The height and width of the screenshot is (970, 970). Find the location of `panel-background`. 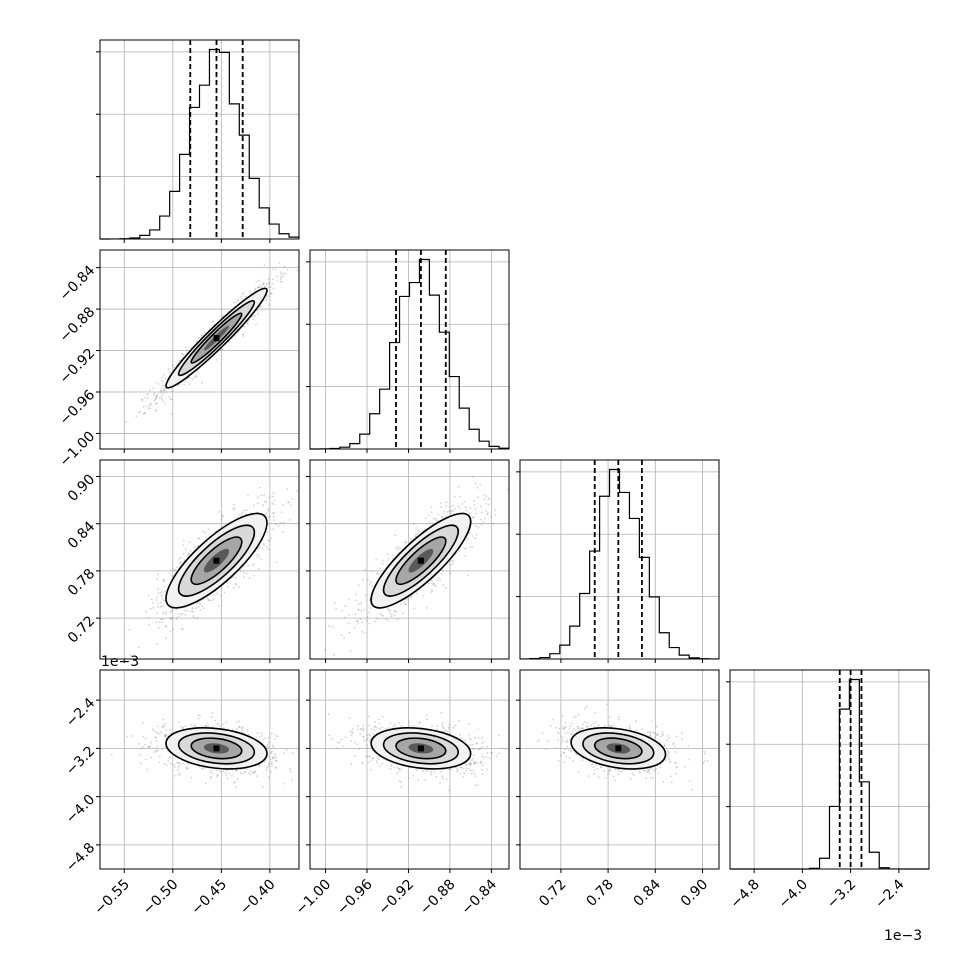

panel-background is located at coordinates (409, 349).